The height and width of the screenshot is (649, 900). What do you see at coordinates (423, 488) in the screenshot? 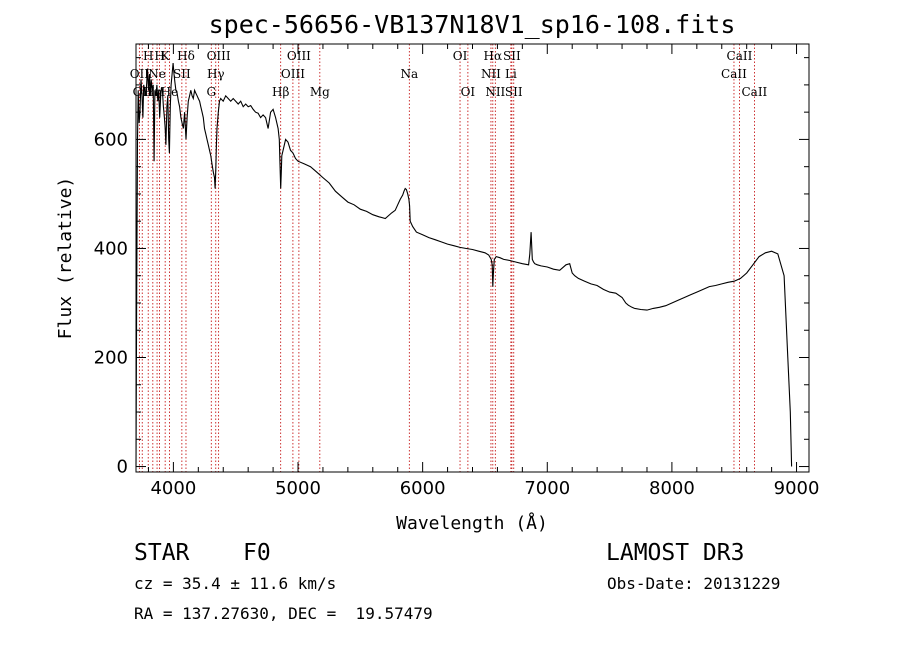
I see `x-tick-label: 6000` at bounding box center [423, 488].